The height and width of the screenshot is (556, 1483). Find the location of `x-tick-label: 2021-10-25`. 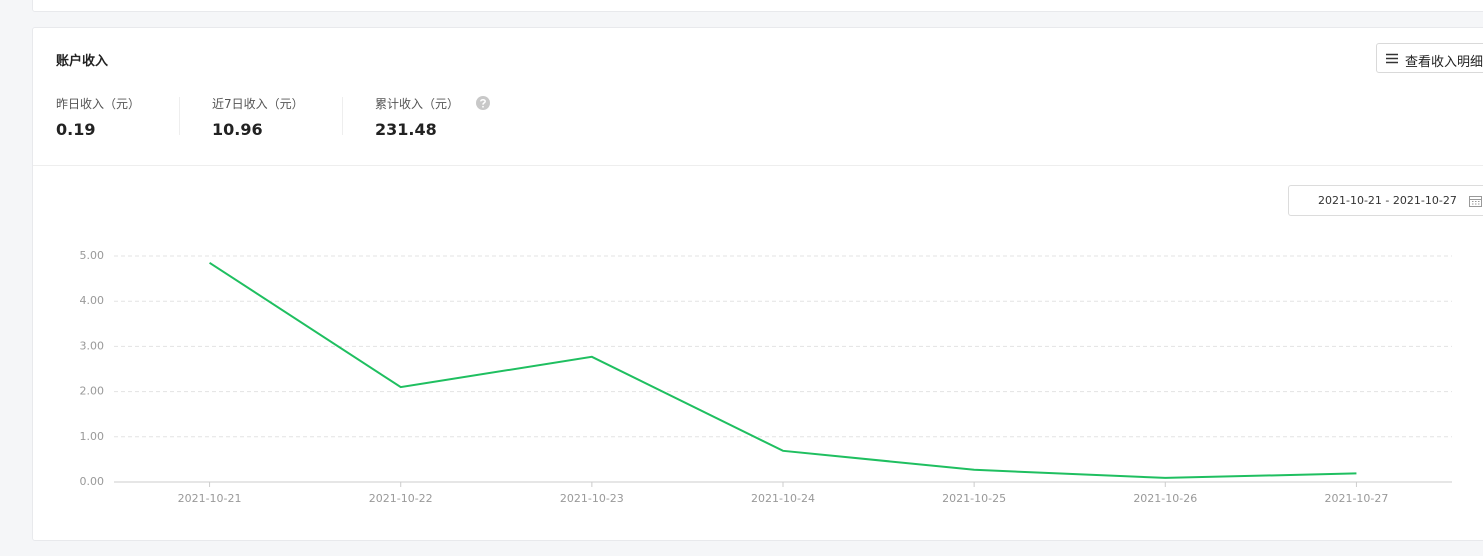

x-tick-label: 2021-10-25 is located at coordinates (974, 498).